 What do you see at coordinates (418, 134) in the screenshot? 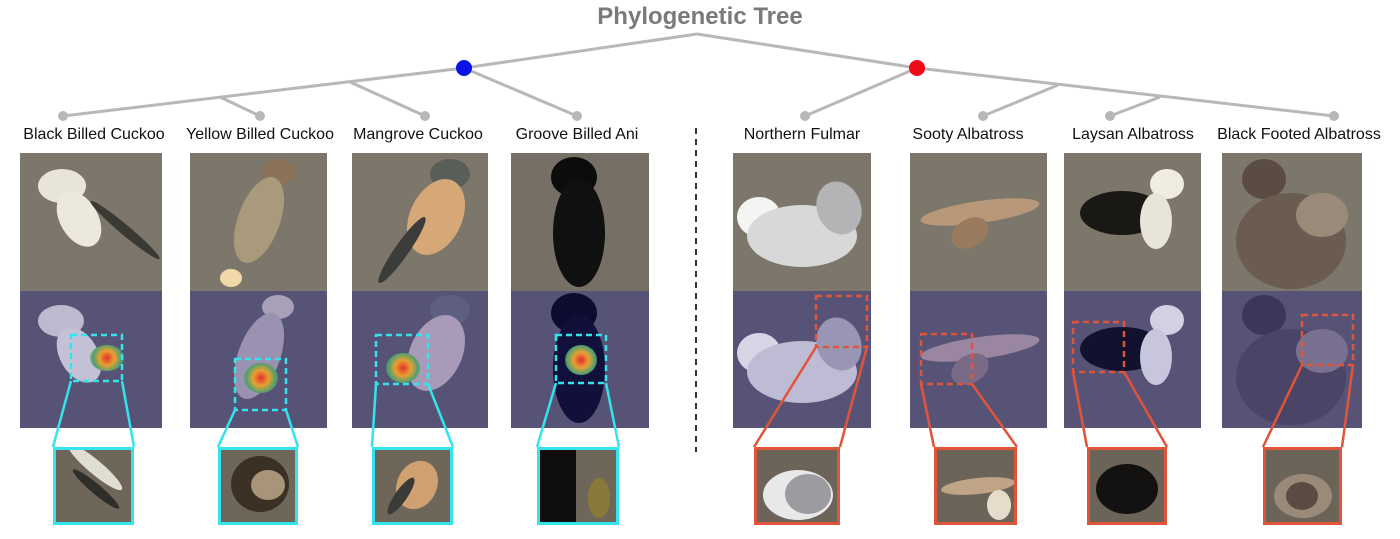
I see `species-label: Mangrove Cuckoo` at bounding box center [418, 134].